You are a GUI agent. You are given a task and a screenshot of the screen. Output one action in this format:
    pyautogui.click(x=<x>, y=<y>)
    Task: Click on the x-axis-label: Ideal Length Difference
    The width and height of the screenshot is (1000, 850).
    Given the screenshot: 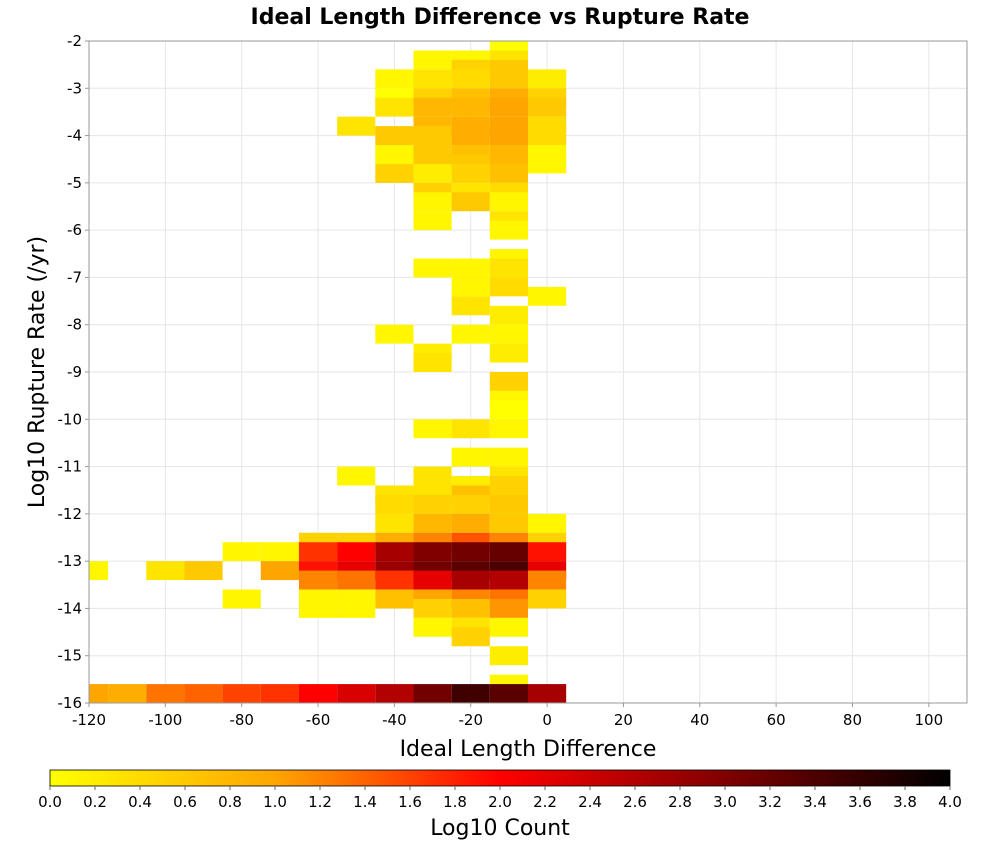 What is the action you would take?
    pyautogui.click(x=528, y=749)
    